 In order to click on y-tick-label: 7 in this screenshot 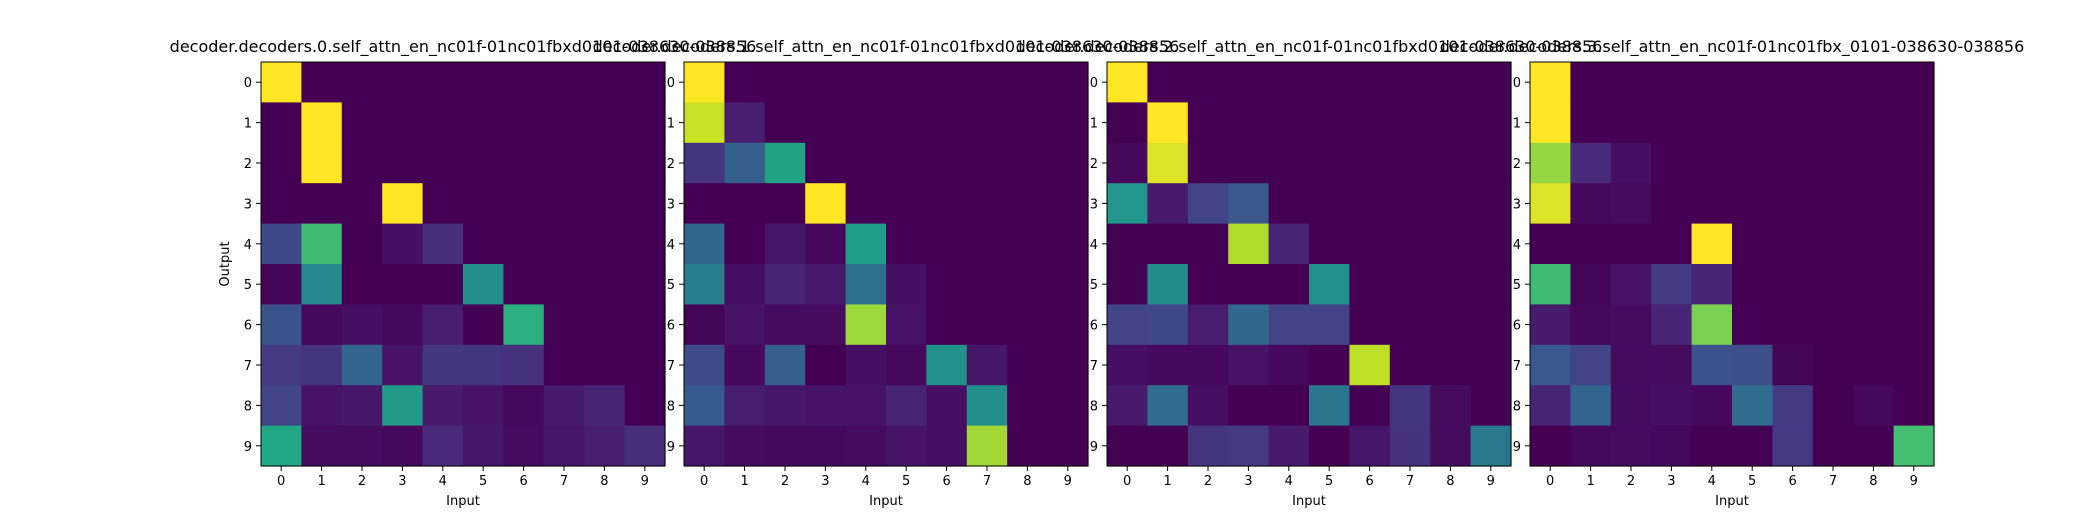, I will do `click(1094, 366)`.